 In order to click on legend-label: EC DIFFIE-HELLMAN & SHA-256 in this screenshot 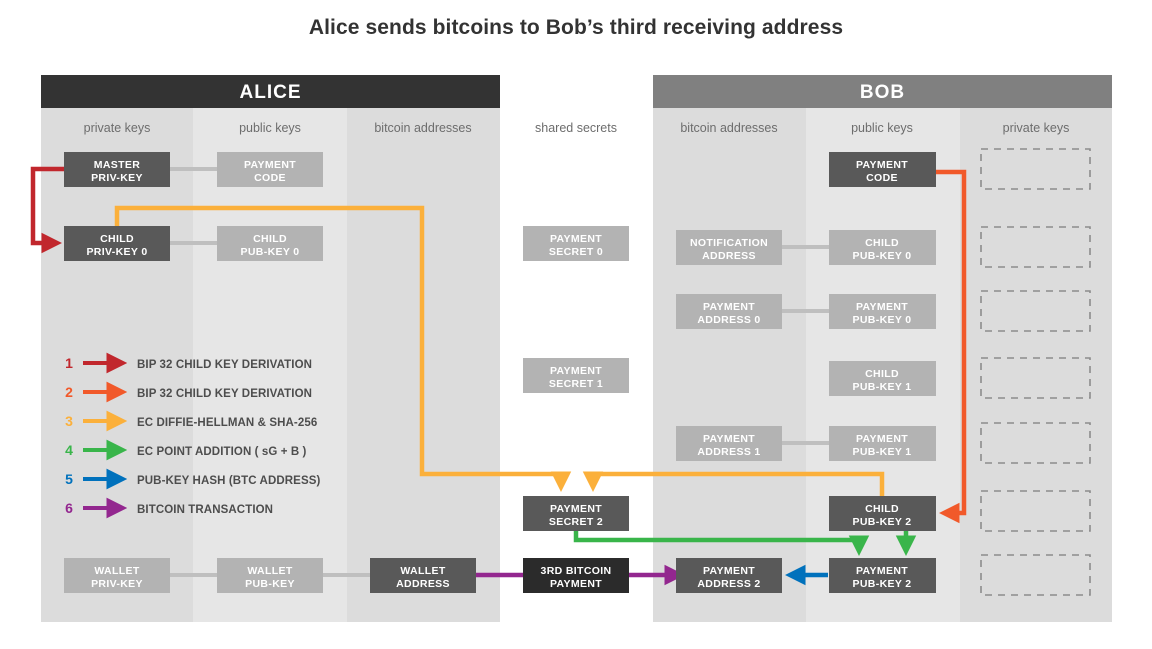, I will do `click(227, 423)`.